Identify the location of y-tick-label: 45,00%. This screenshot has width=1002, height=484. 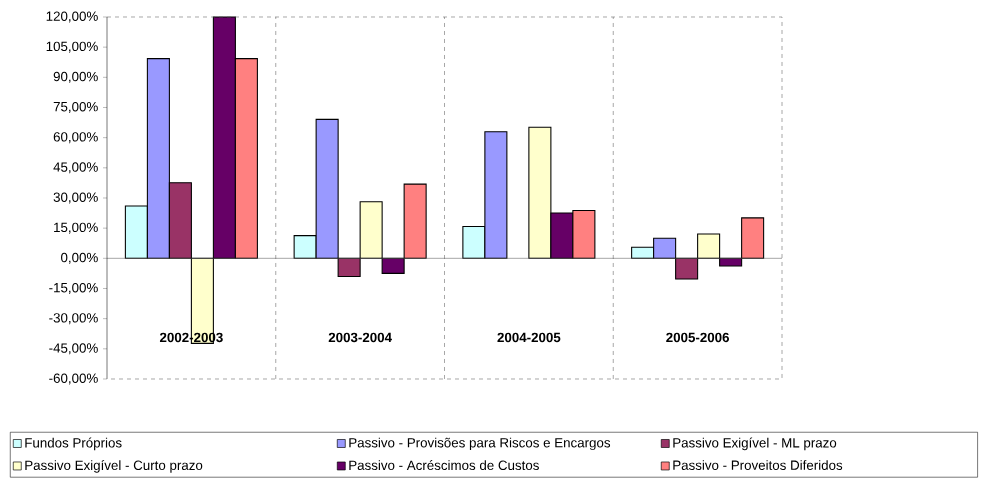
(75, 168).